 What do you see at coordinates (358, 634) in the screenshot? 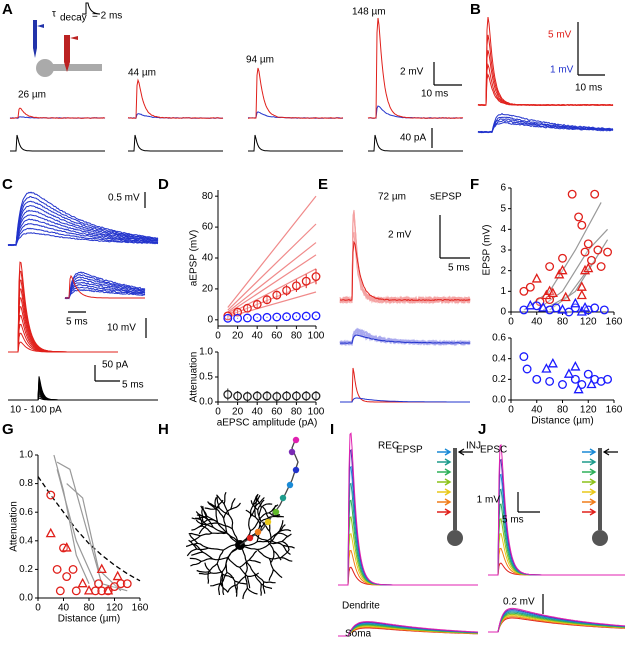
I see `label: Soma` at bounding box center [358, 634].